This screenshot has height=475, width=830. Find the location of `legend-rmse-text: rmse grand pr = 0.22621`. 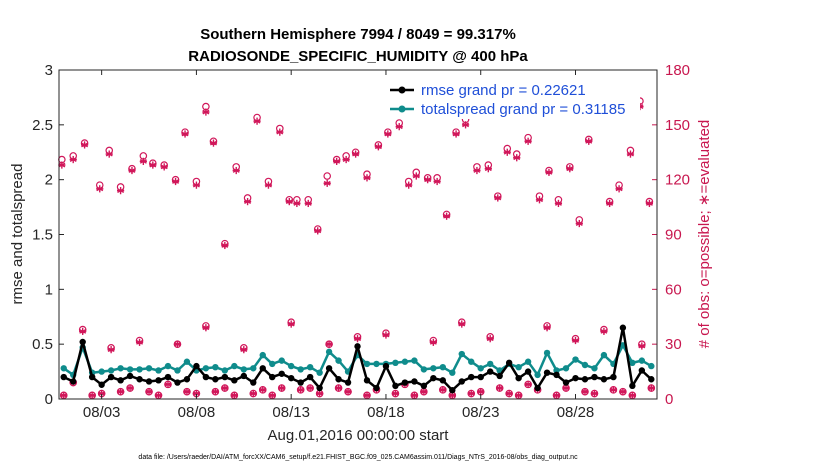

legend-rmse-text: rmse grand pr = 0.22621 is located at coordinates (503, 90).